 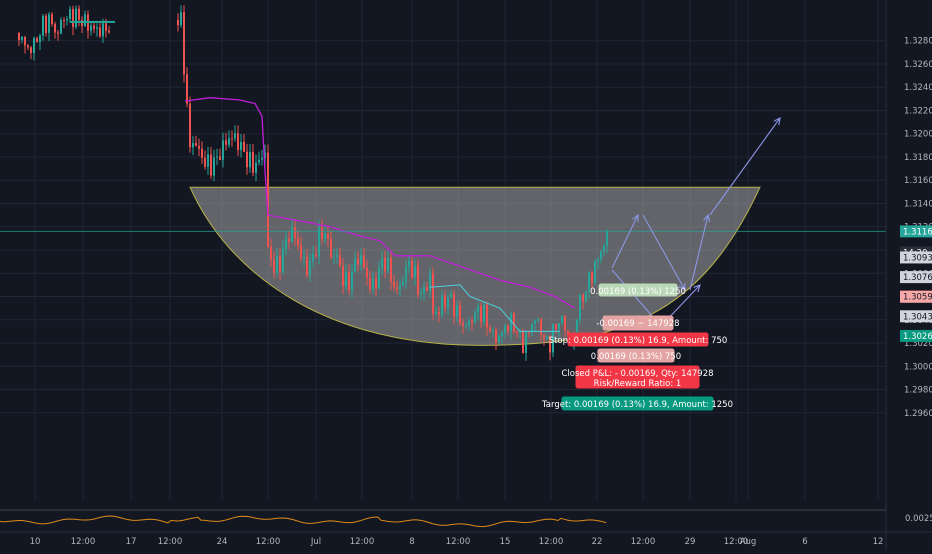 What do you see at coordinates (916, 296) in the screenshot?
I see `price-label-tag: 1.30598` at bounding box center [916, 296].